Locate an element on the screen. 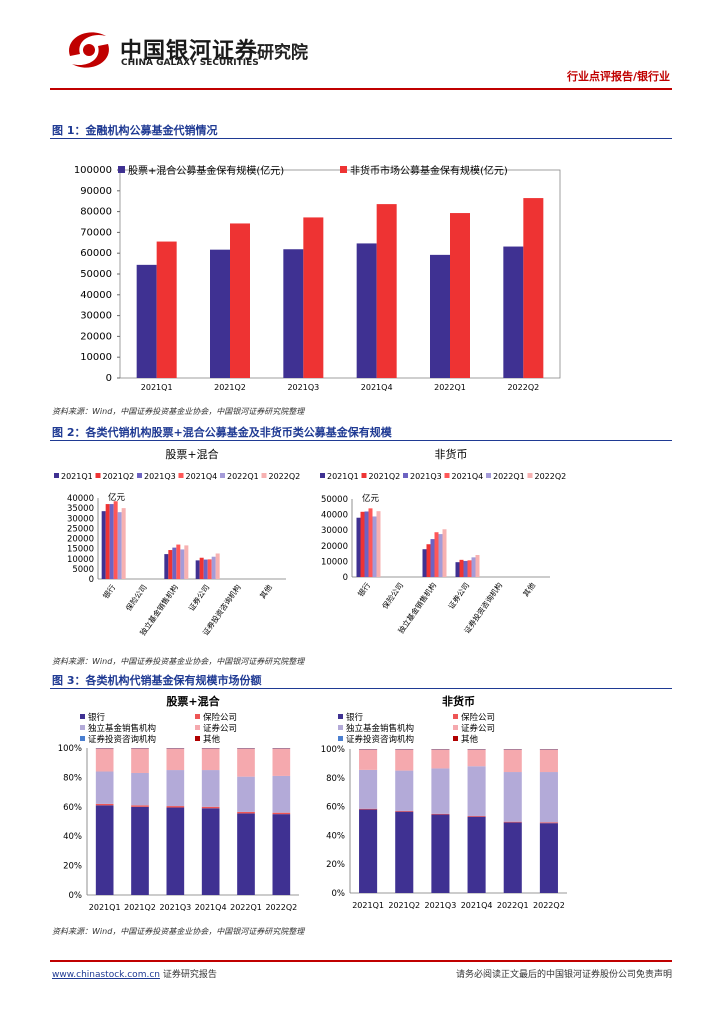  fig1-legend-label-1: 股票+混合公募基金保有规模(亿元) is located at coordinates (206, 170).